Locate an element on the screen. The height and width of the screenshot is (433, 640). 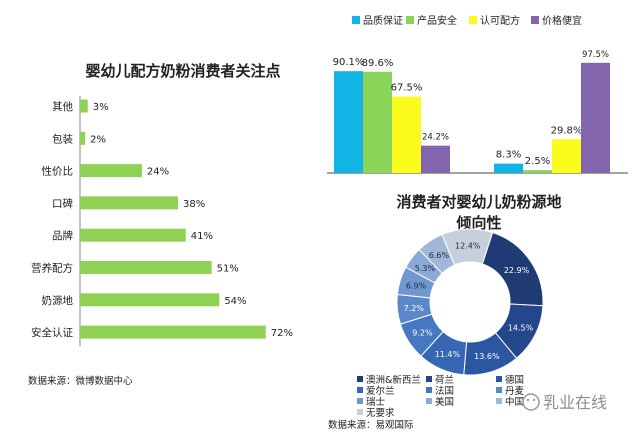
grouped-bar-label: 8.3% is located at coordinates (508, 155).